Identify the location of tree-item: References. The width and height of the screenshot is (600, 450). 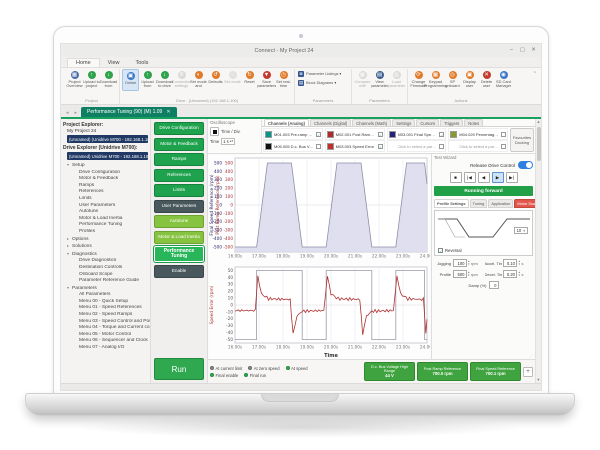
(91, 192).